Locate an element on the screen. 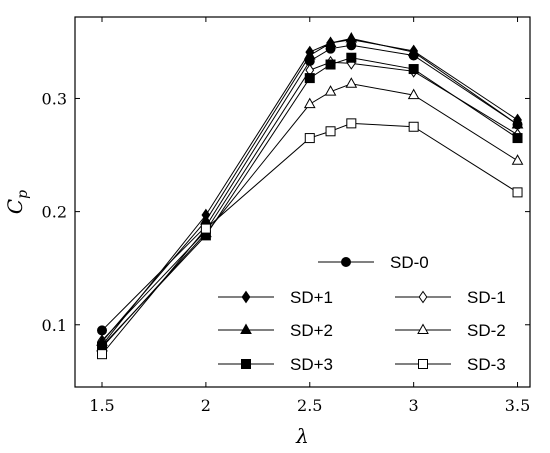  y-axis-label-main: C is located at coordinates (15, 206).